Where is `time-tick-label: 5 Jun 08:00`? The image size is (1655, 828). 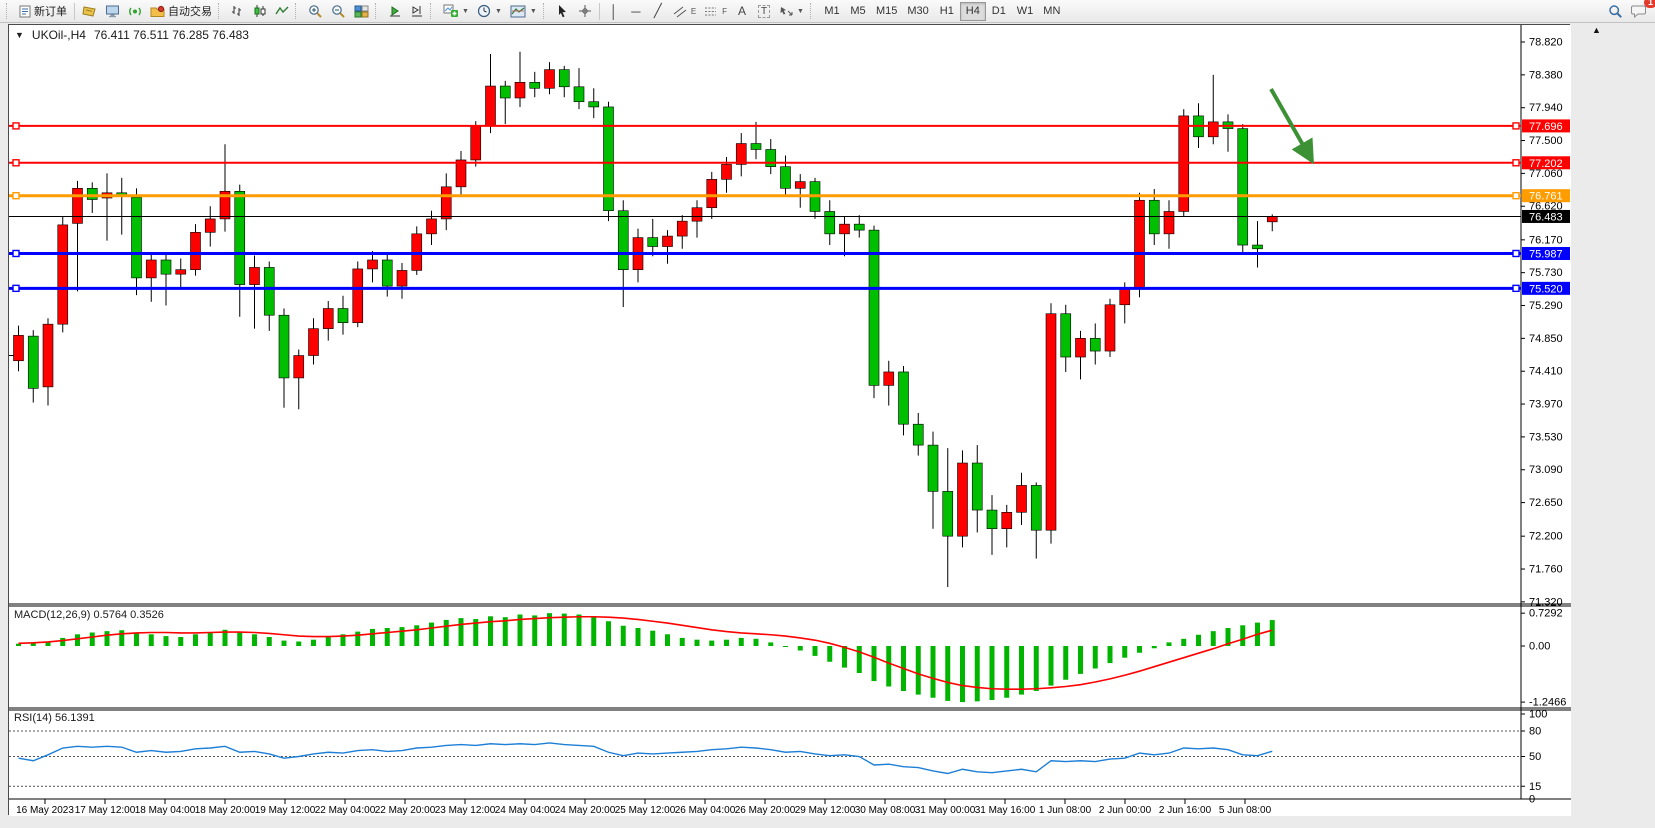 time-tick-label: 5 Jun 08:00 is located at coordinates (1245, 810).